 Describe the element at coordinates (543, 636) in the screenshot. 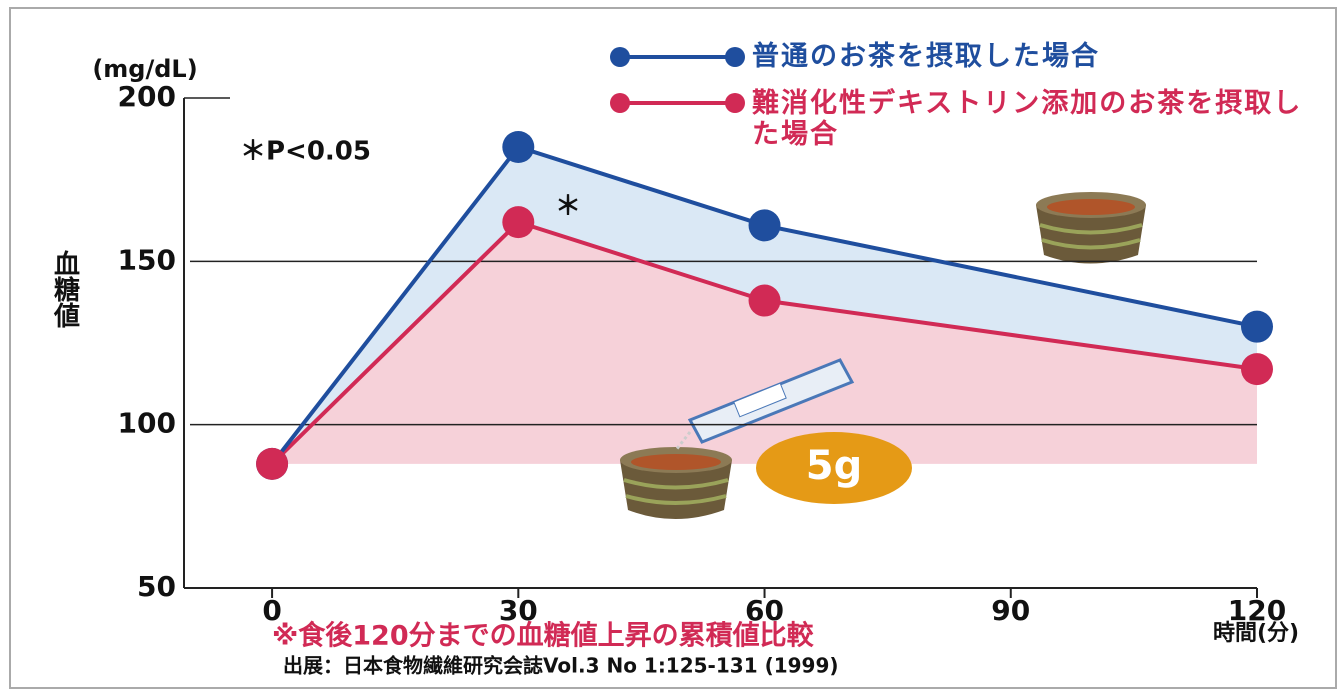

I see `footnote: ※食後120分までの血糖値上昇の累積値比較` at that location.